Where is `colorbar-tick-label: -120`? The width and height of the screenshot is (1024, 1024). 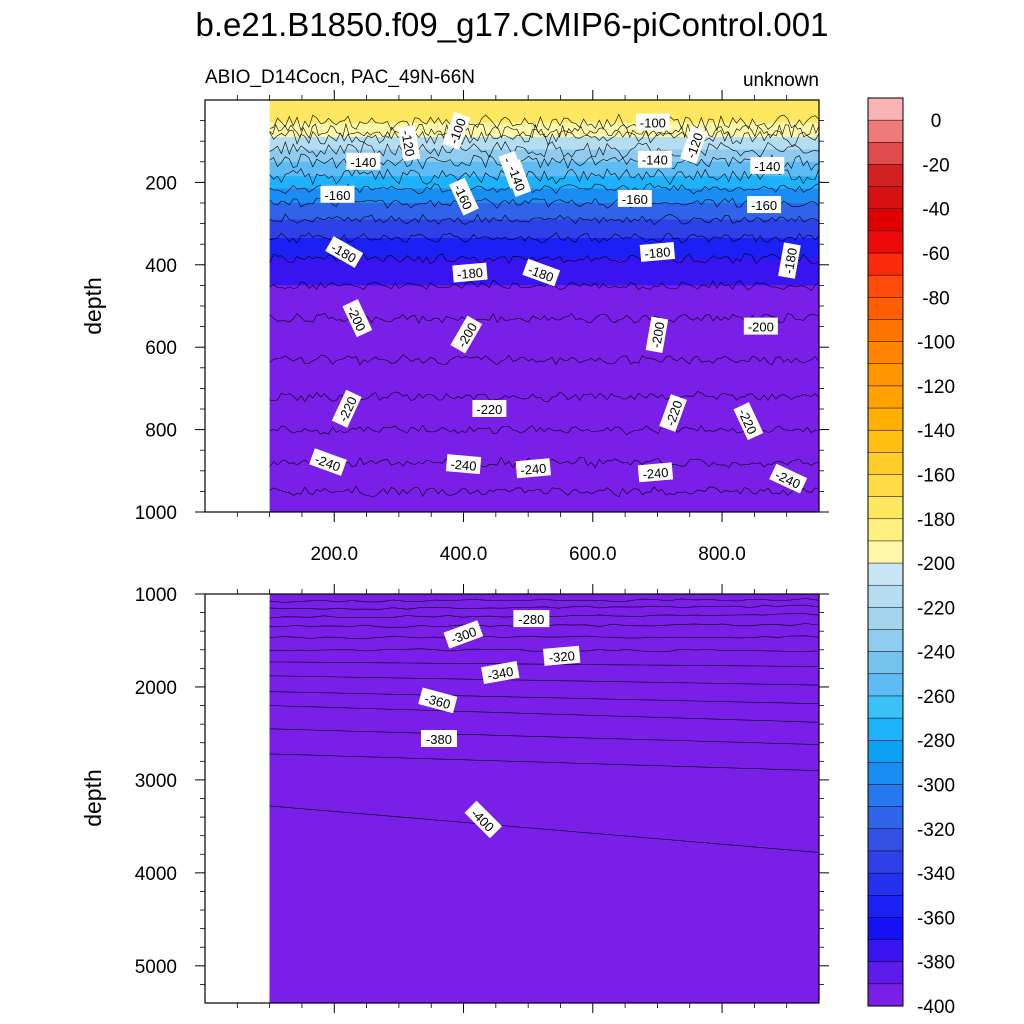 colorbar-tick-label: -120 is located at coordinates (936, 387).